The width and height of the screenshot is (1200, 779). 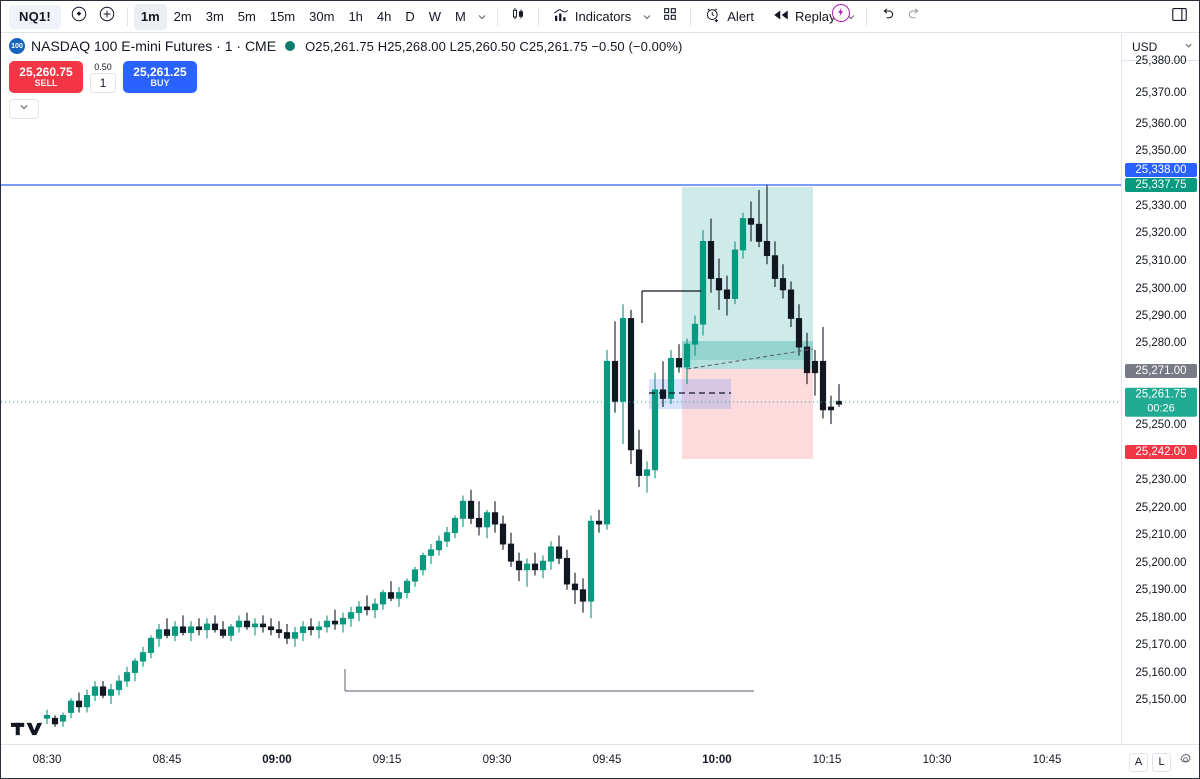 I want to click on bid-ask-price: 25,337.75, so click(x=1161, y=185).